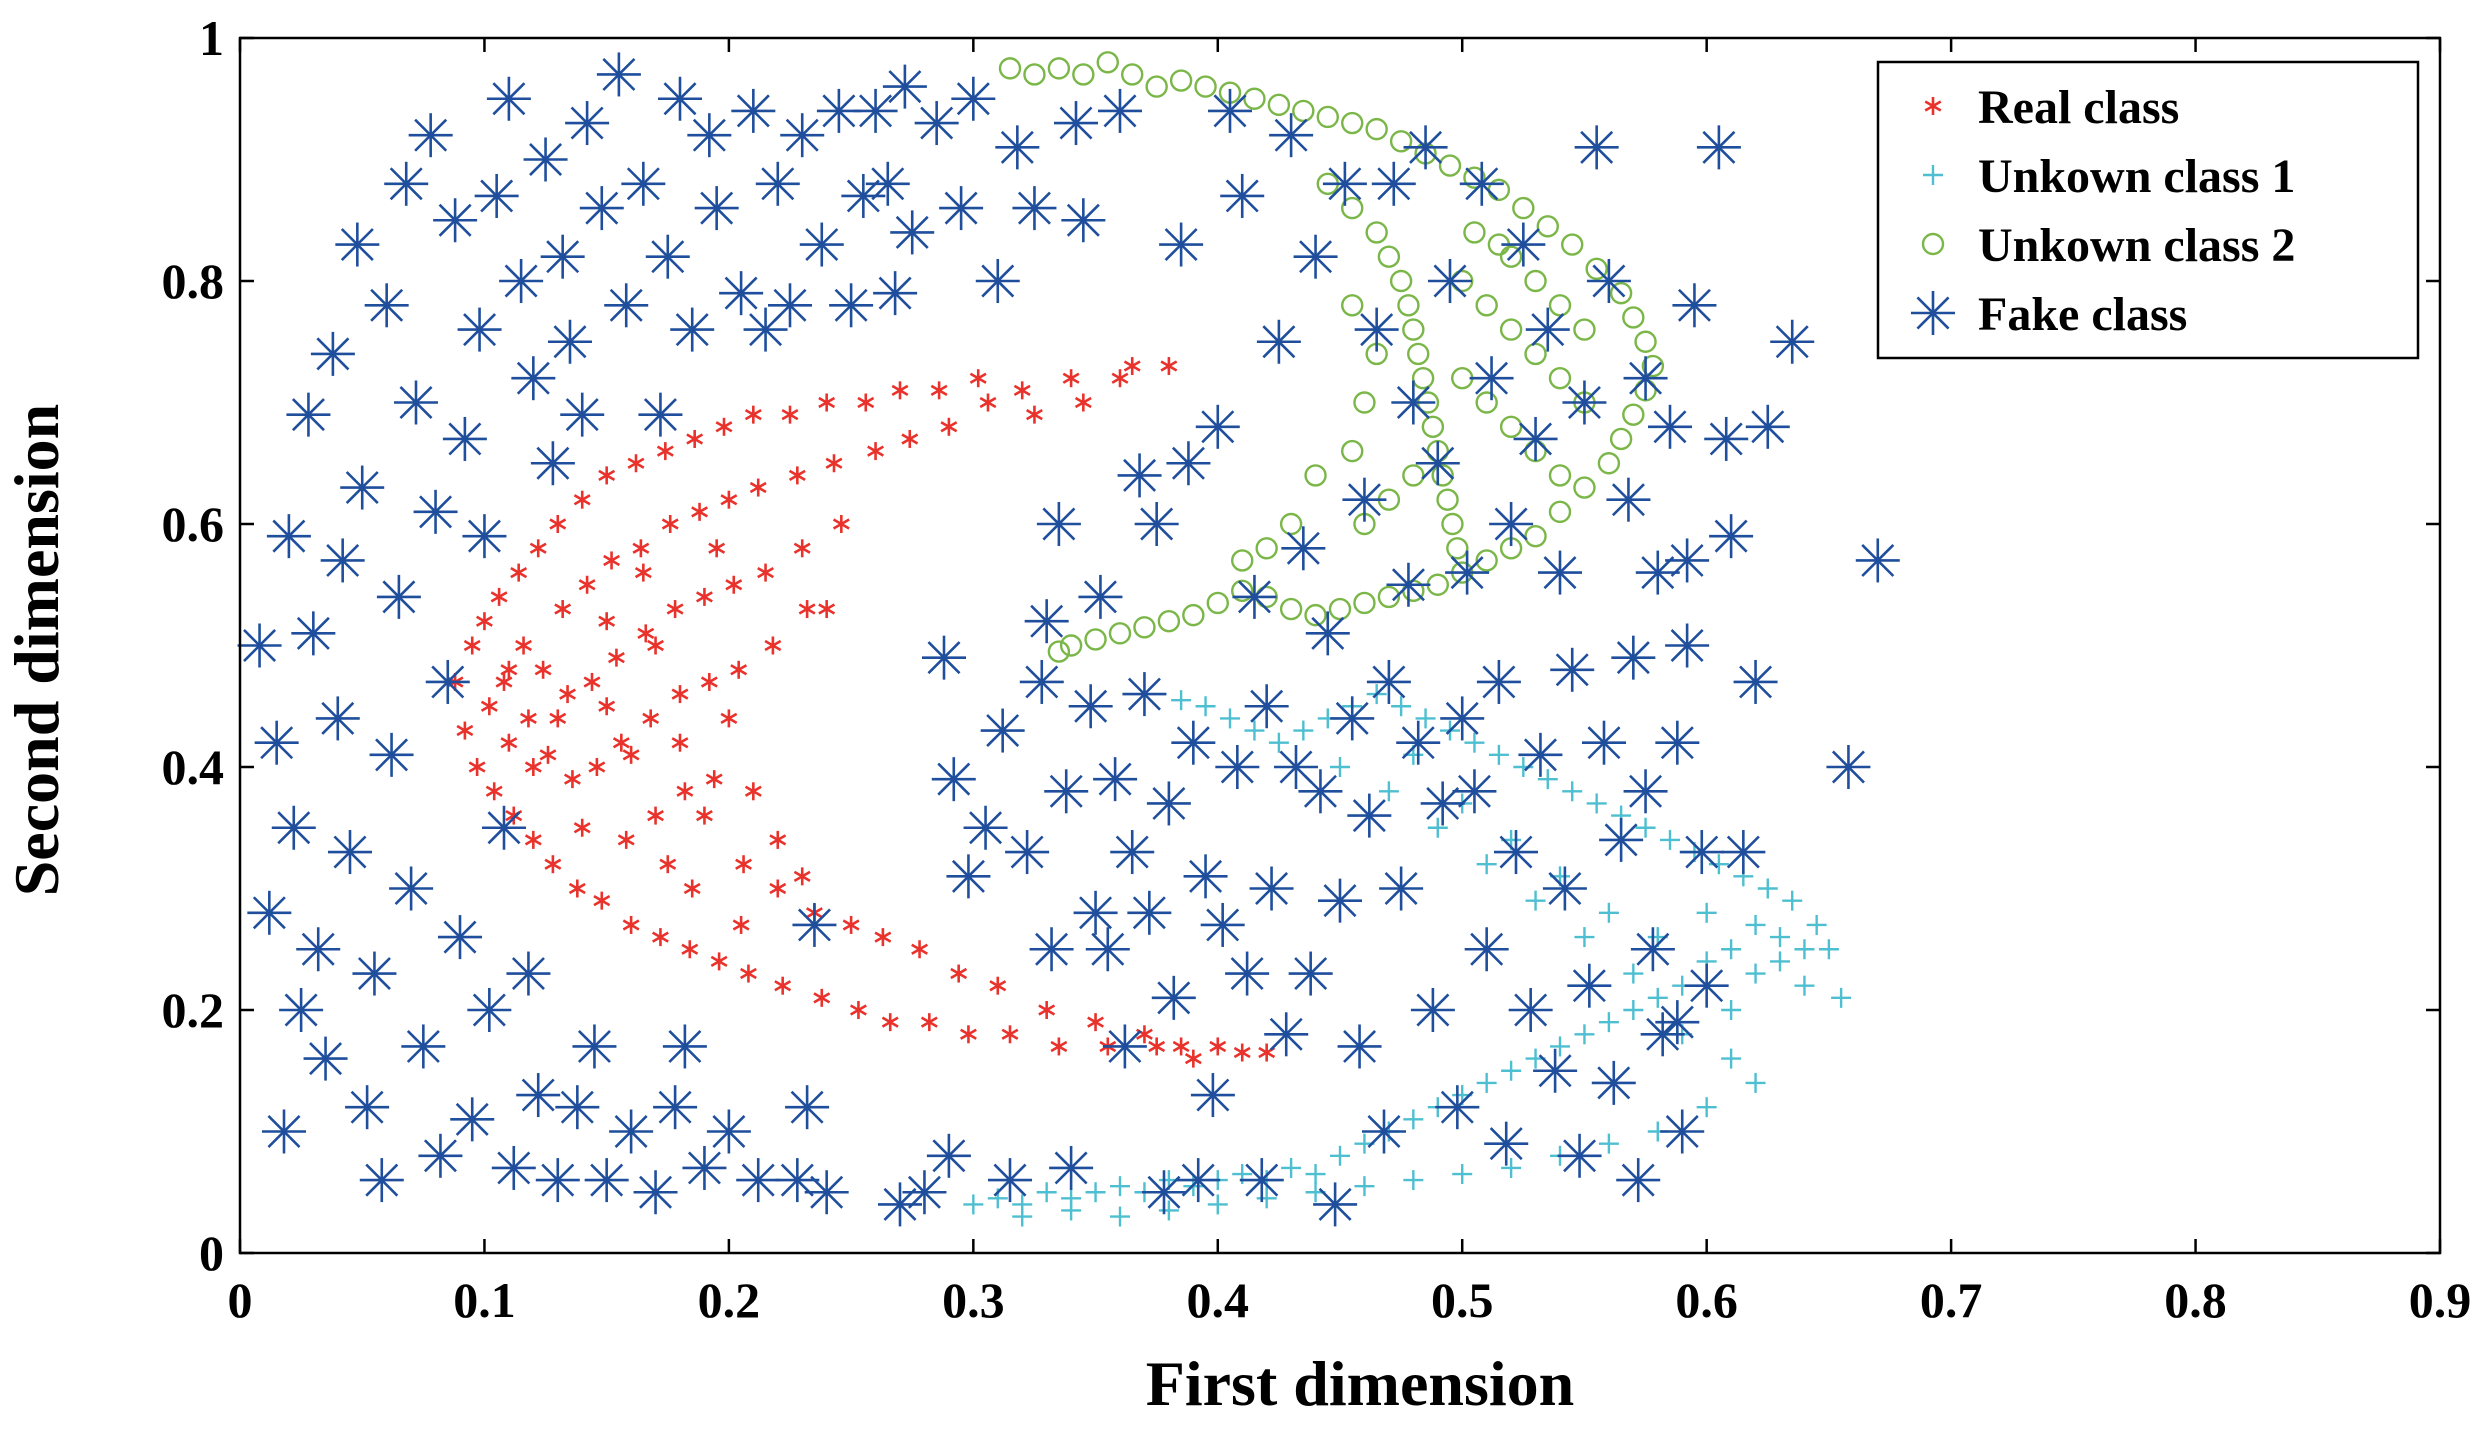  What do you see at coordinates (193, 281) in the screenshot?
I see `y-tick-label: 0.8` at bounding box center [193, 281].